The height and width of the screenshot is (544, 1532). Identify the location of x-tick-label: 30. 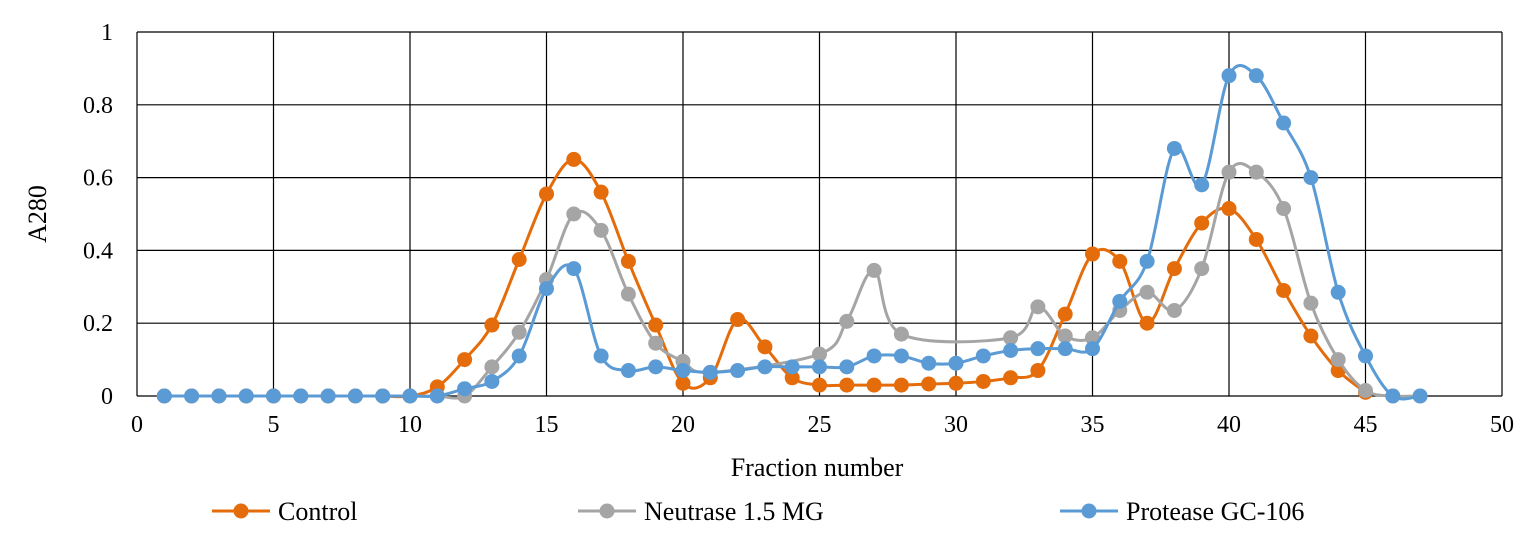
(956, 425).